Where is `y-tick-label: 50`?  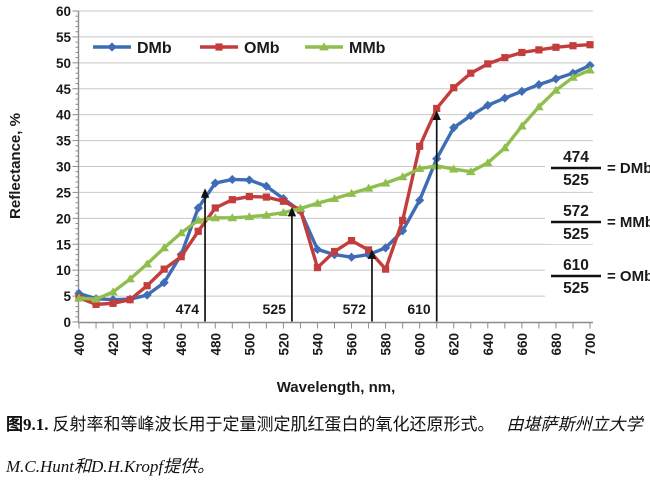 y-tick-label: 50 is located at coordinates (63, 63).